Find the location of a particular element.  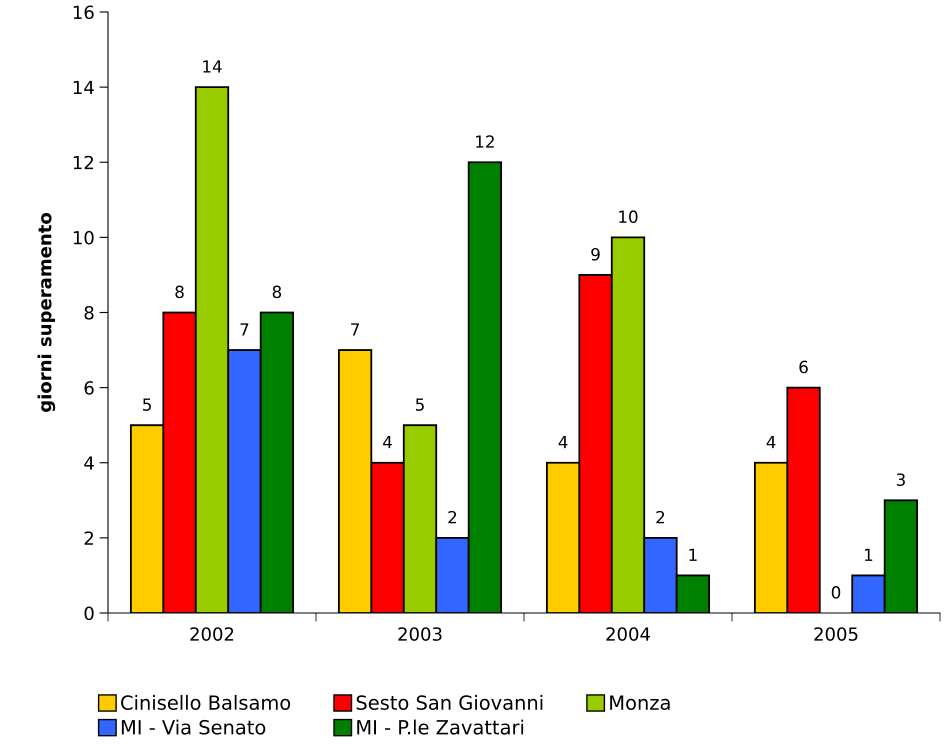

legend-label: MI - P.le Zavattari is located at coordinates (440, 727).